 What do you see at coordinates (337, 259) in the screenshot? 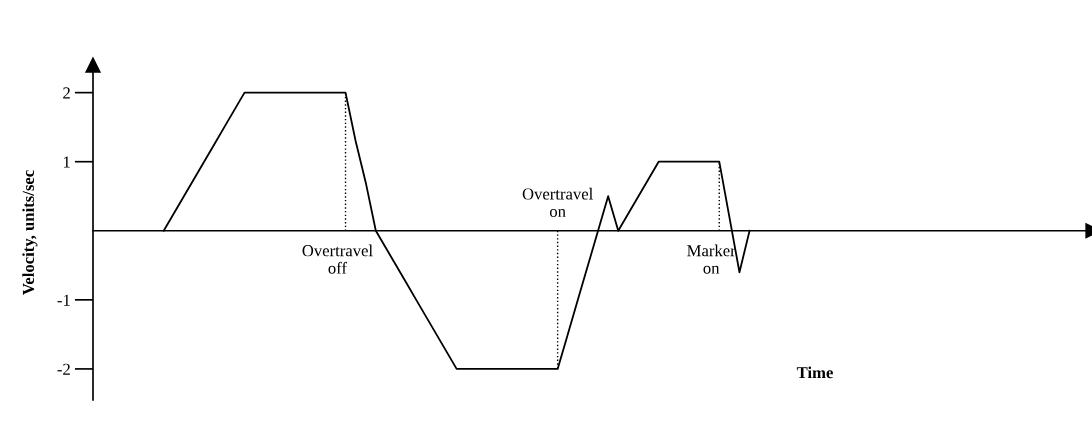
I see `annotation: Overtravel off` at bounding box center [337, 259].